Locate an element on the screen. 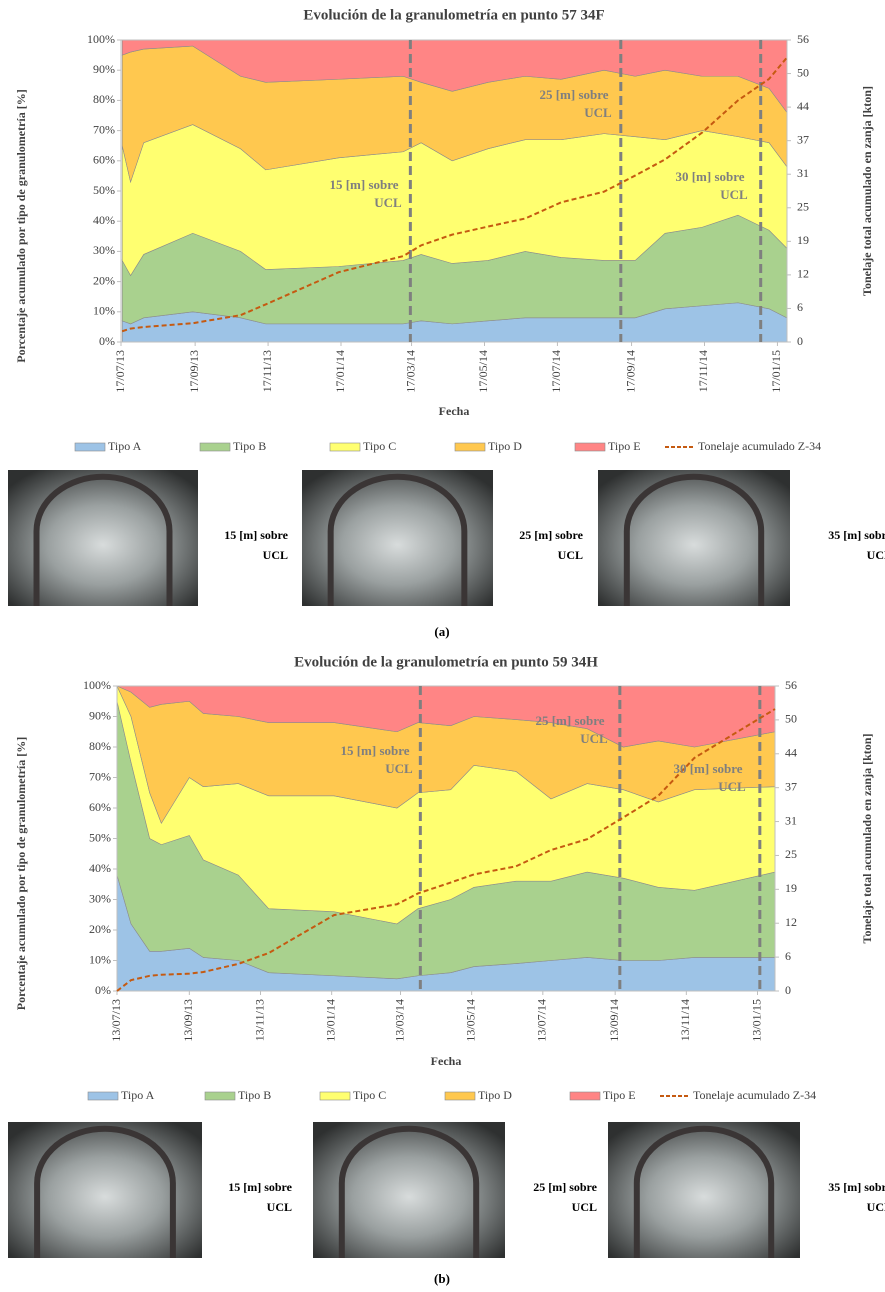  y-tick-label: 10% is located at coordinates (104, 311).